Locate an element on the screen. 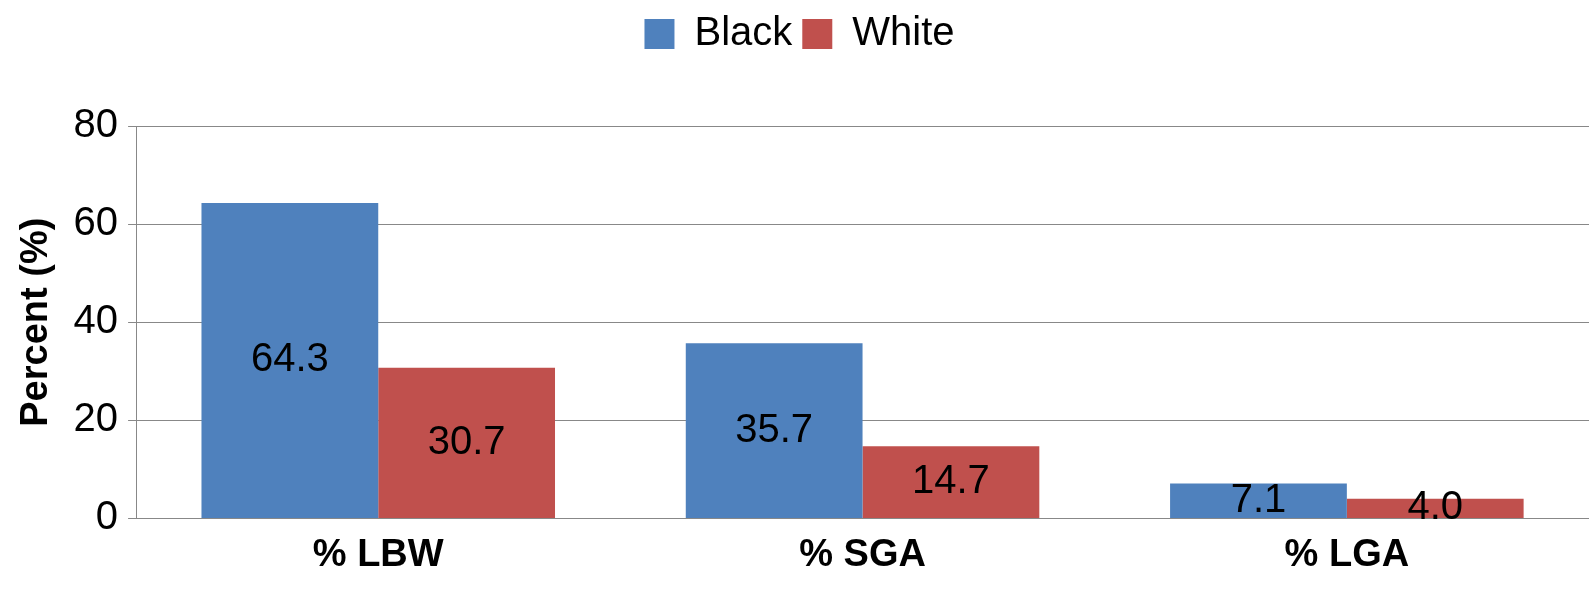 The image size is (1589, 592). data-label: 64.3 is located at coordinates (289, 357).